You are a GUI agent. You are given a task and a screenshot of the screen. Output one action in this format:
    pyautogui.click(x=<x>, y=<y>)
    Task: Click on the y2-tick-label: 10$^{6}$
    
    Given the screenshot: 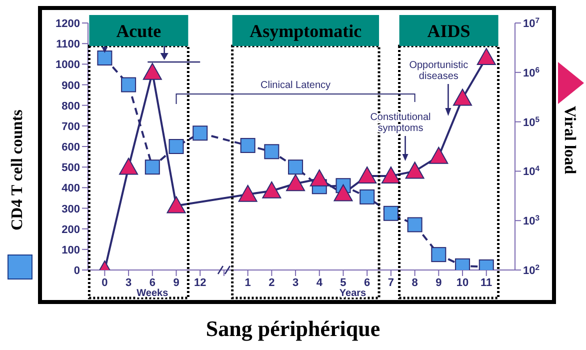 What is the action you would take?
    pyautogui.click(x=531, y=72)
    